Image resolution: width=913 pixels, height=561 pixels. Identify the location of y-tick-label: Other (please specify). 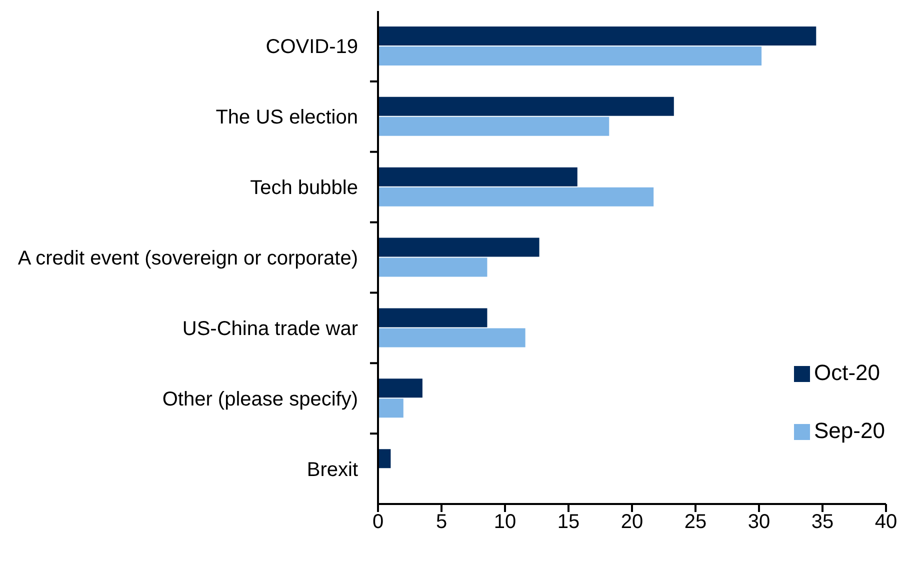
(260, 399).